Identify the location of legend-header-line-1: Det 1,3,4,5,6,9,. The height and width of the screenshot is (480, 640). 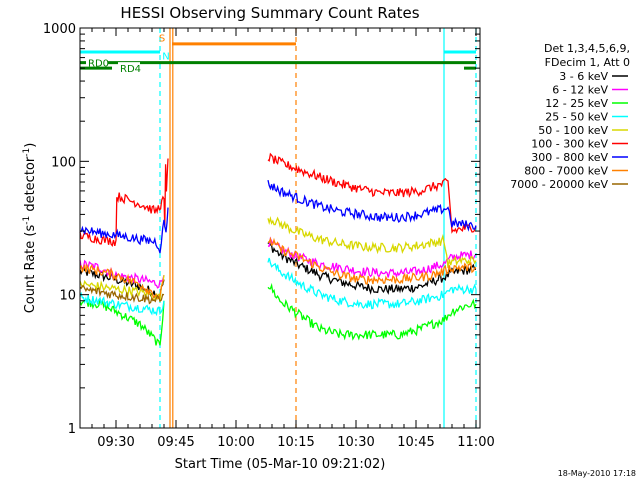
(587, 48).